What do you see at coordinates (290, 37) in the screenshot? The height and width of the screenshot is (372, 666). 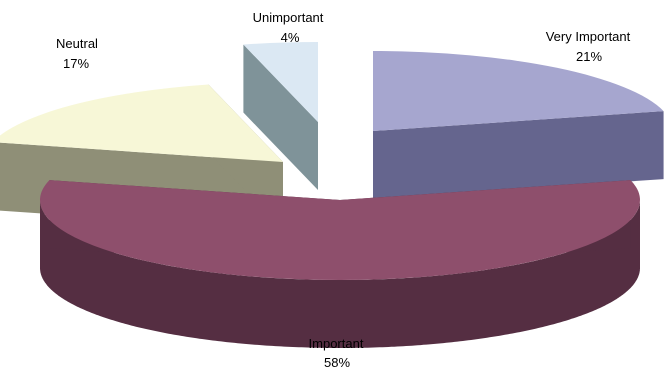 I see `label-unimportant-pct: 4%` at bounding box center [290, 37].